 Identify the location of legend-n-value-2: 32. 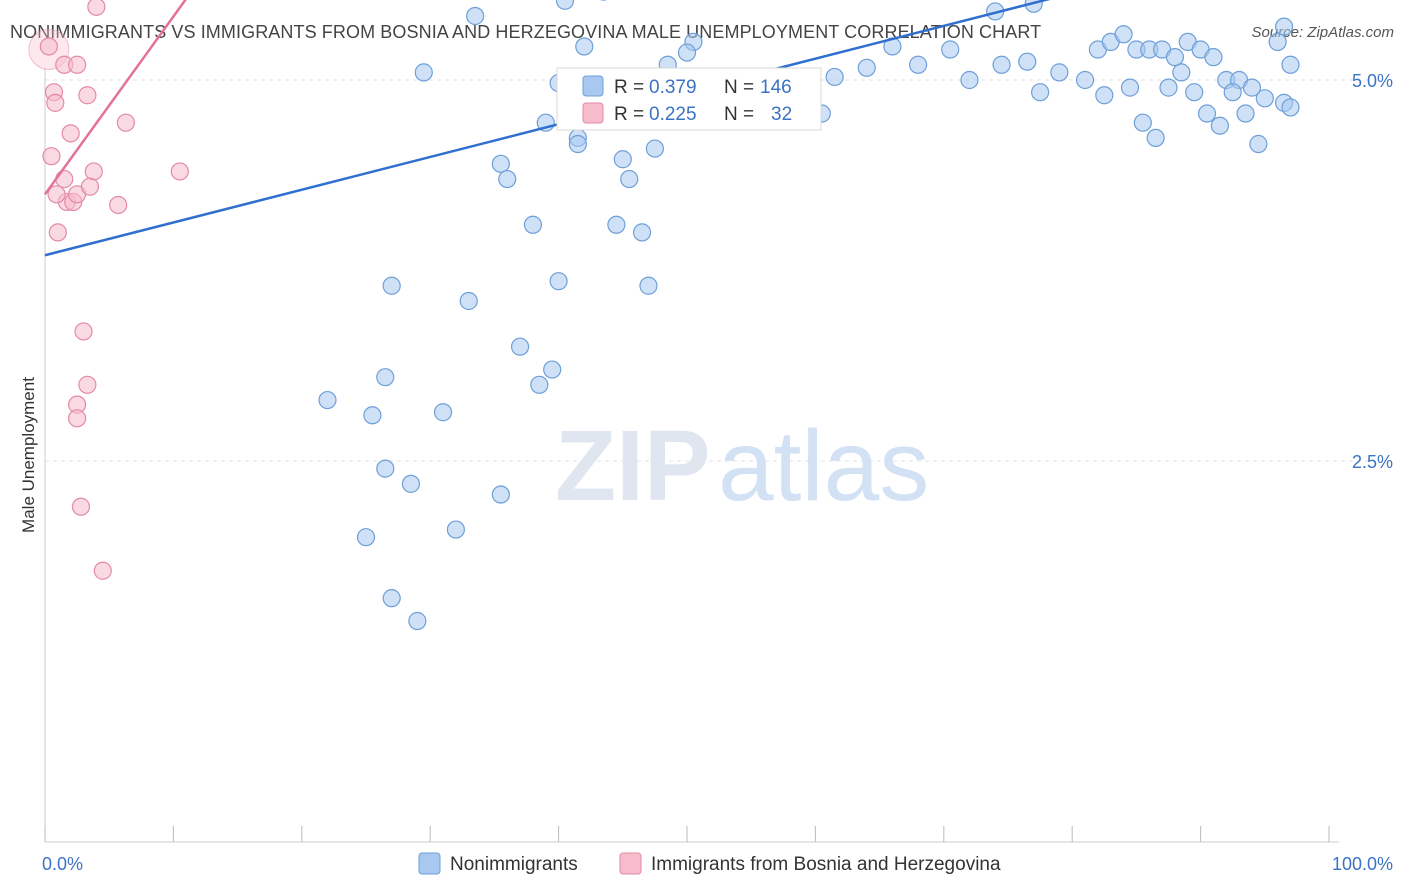
(781, 114).